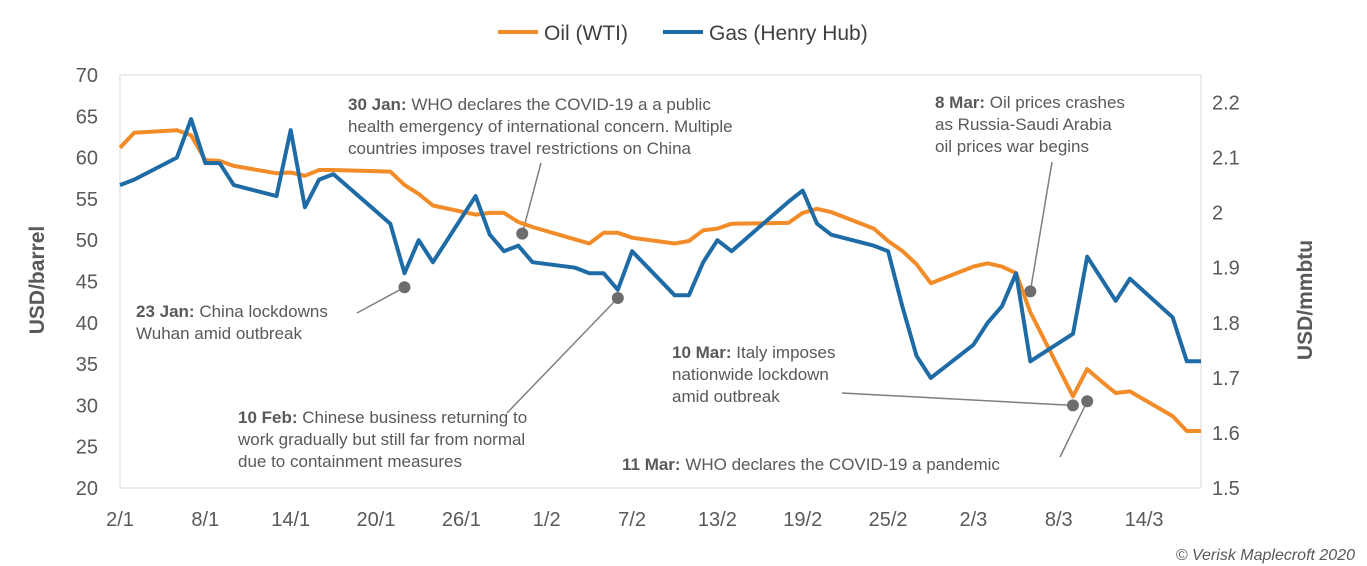 The width and height of the screenshot is (1367, 566). I want to click on right-tick-label: 2.1, so click(1226, 159).